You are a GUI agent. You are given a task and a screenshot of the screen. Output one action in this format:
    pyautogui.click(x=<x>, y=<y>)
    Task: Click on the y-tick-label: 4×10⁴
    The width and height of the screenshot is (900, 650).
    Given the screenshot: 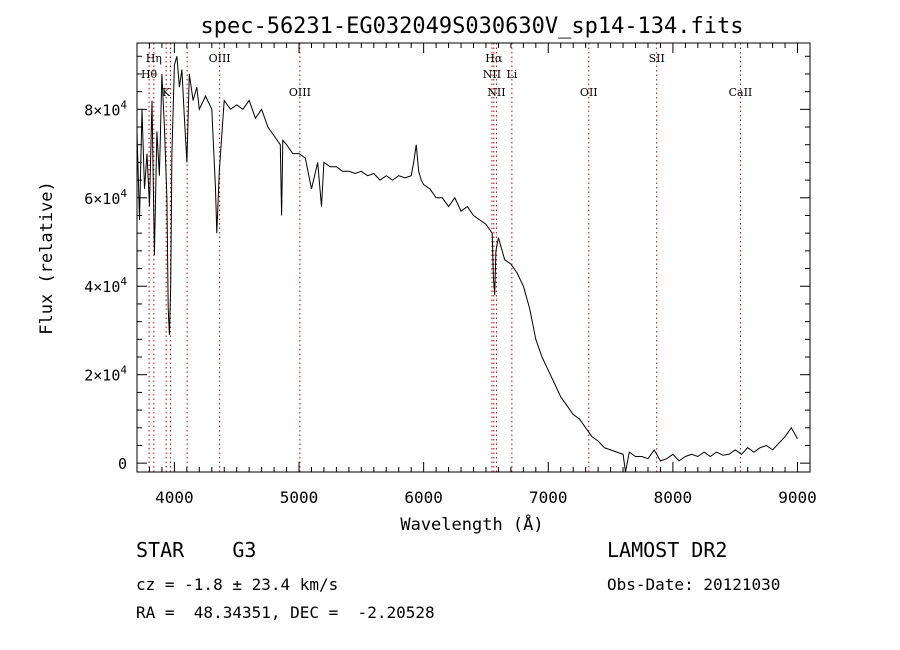 What is the action you would take?
    pyautogui.click(x=105, y=285)
    